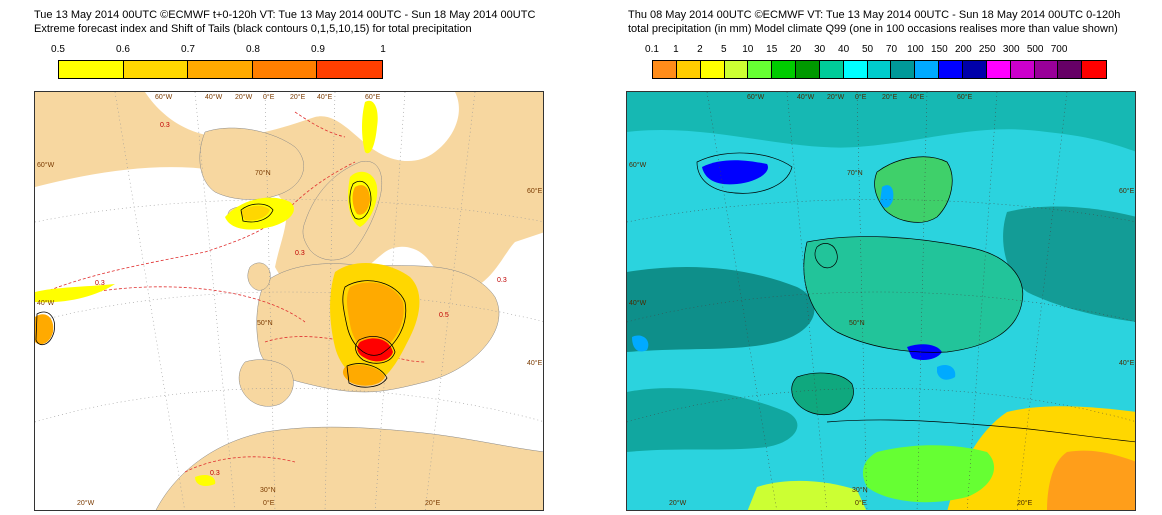 This screenshot has width=1162, height=515. Describe the element at coordinates (1011, 49) in the screenshot. I see `legend-label: 300` at that location.